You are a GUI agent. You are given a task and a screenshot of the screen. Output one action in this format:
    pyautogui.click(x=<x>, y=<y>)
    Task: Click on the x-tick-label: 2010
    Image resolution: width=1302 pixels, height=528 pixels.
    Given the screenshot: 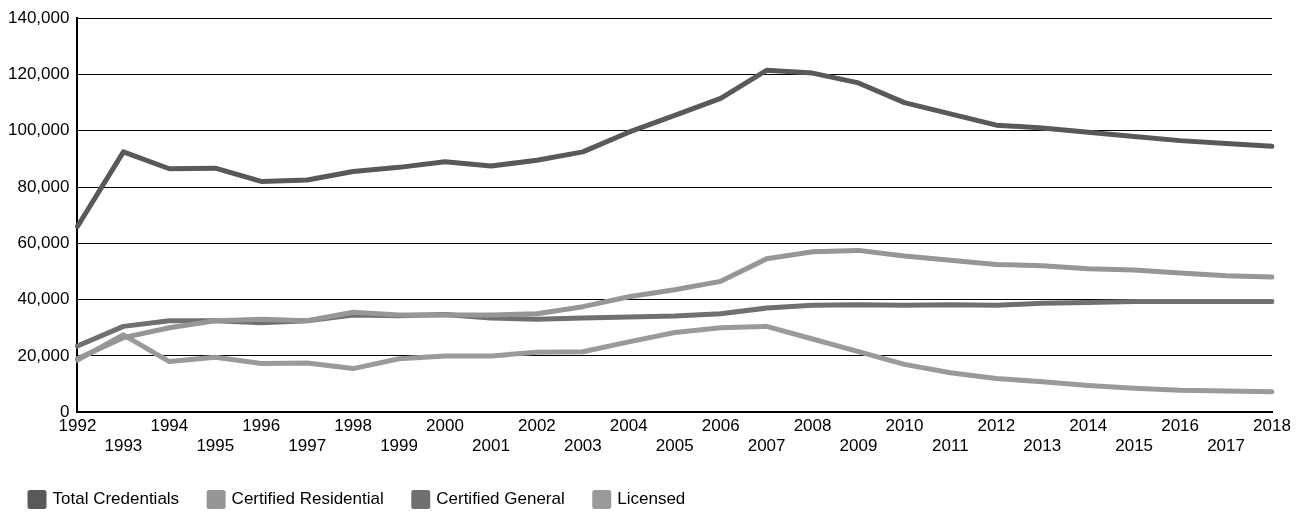 What is the action you would take?
    pyautogui.click(x=904, y=426)
    